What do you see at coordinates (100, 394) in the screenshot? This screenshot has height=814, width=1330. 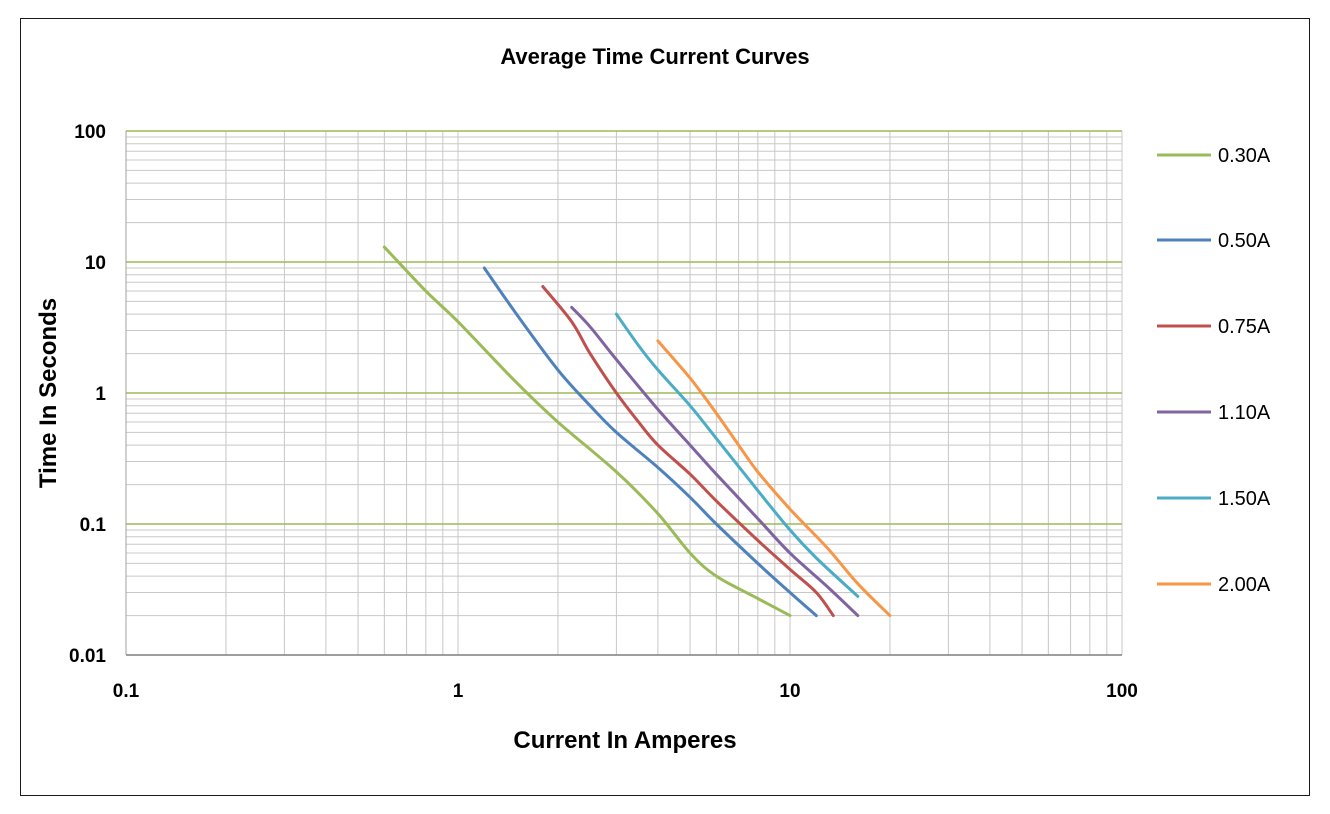 I see `y-tick-label: 1` at bounding box center [100, 394].